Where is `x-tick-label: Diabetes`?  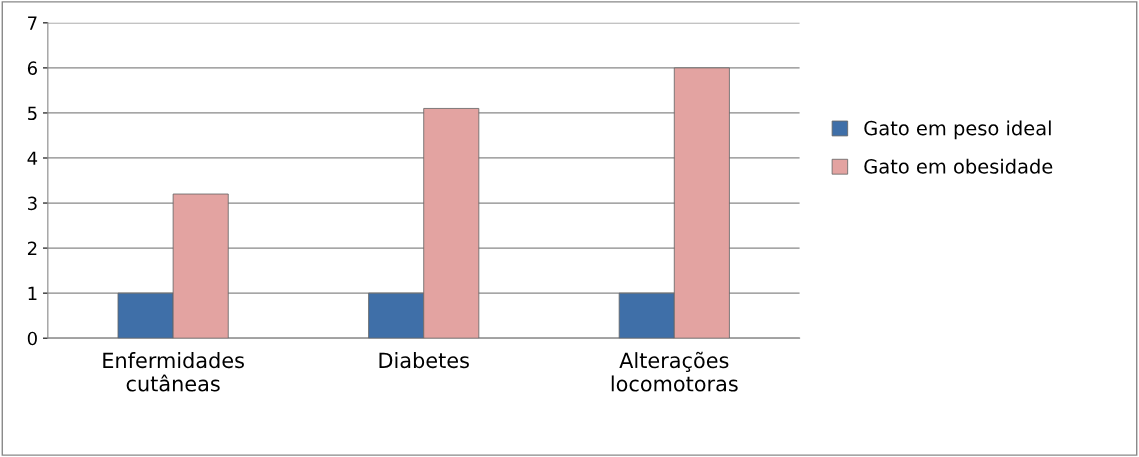
x-tick-label: Diabetes is located at coordinates (424, 360).